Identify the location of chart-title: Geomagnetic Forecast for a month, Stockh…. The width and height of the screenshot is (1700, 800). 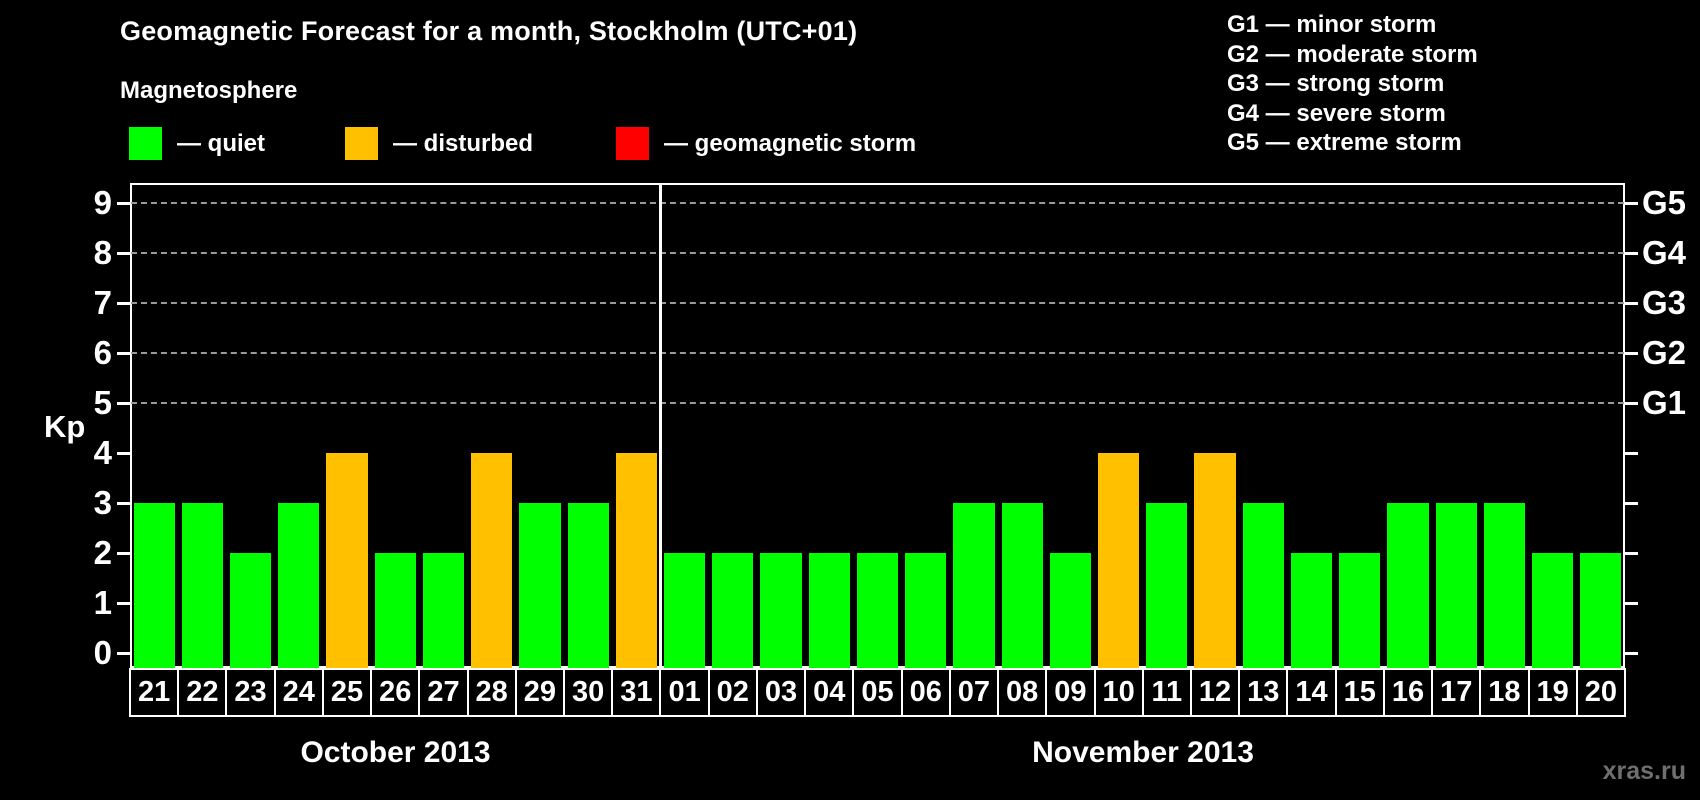
(489, 31).